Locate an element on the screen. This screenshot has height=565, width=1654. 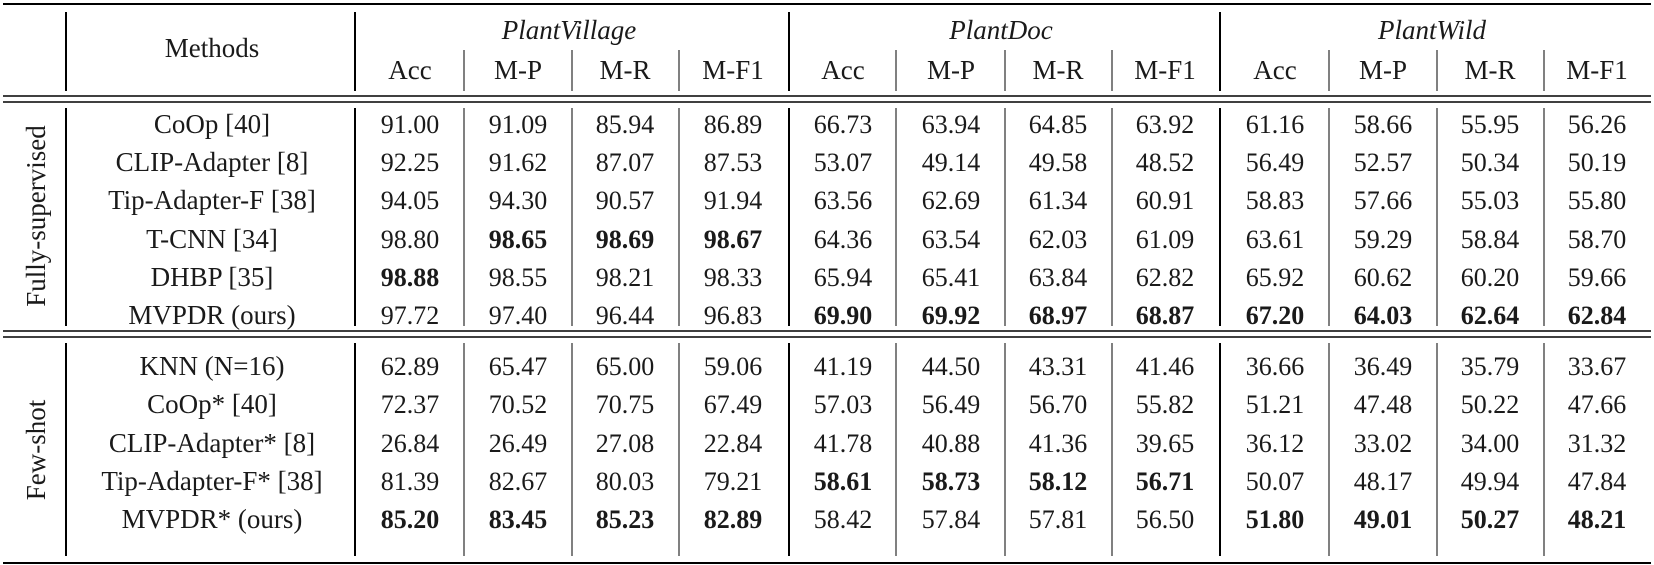
method-name: DHBP [35] is located at coordinates (212, 277).